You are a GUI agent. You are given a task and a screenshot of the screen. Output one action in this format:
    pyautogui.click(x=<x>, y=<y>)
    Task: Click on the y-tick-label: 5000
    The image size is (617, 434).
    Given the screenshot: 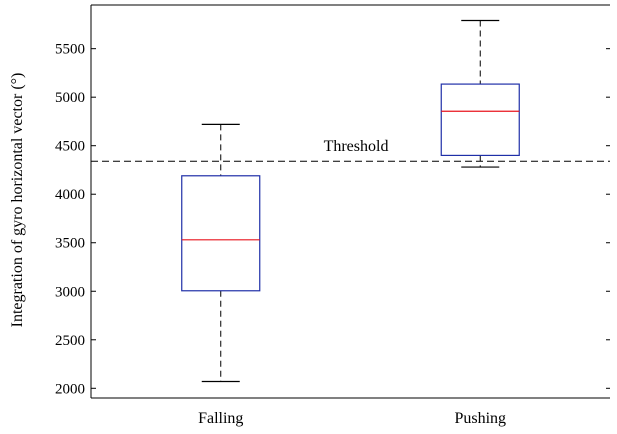 What is the action you would take?
    pyautogui.click(x=70, y=98)
    